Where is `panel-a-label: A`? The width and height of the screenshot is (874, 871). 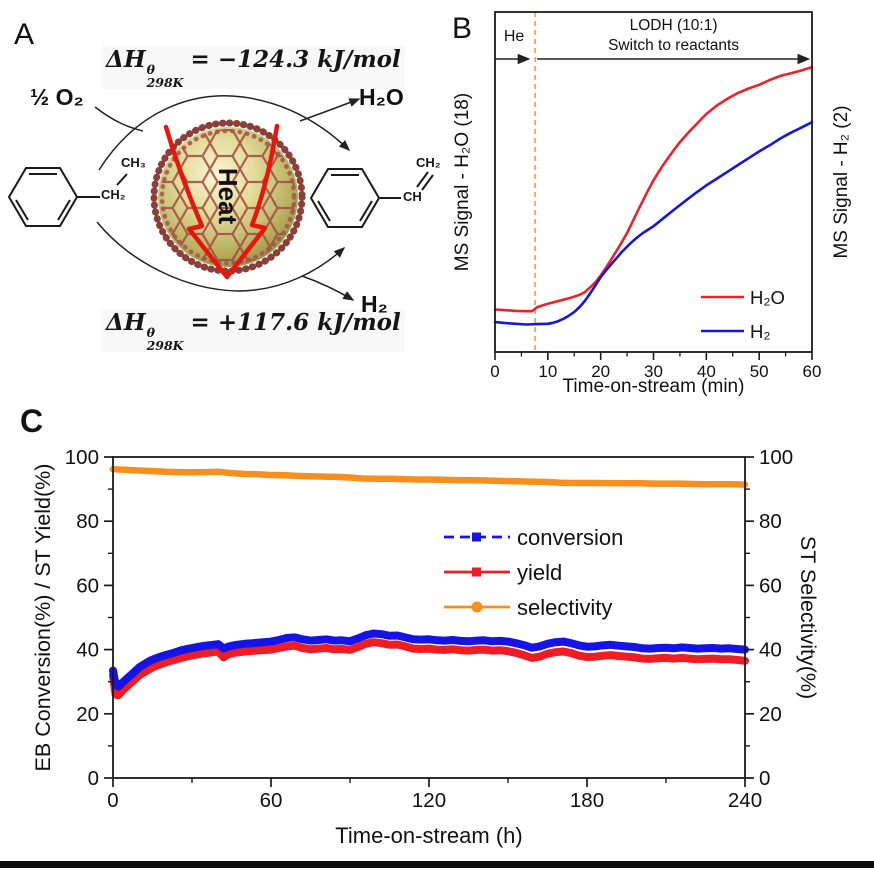
panel-a-label: A is located at coordinates (24, 34).